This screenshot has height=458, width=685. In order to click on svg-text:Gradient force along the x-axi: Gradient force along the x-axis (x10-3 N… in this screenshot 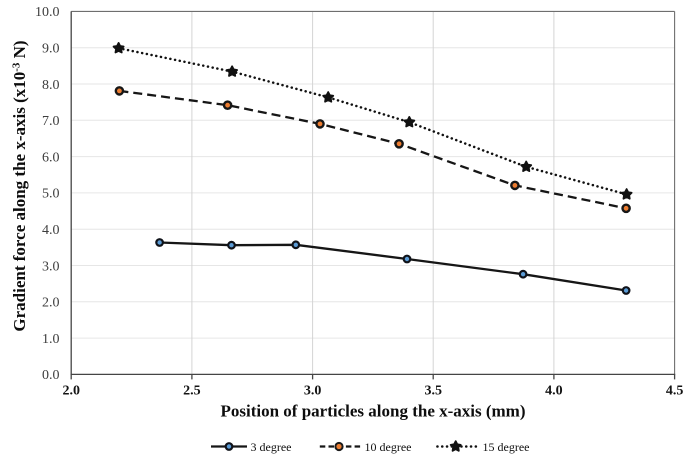, I will do `click(19, 185)`.